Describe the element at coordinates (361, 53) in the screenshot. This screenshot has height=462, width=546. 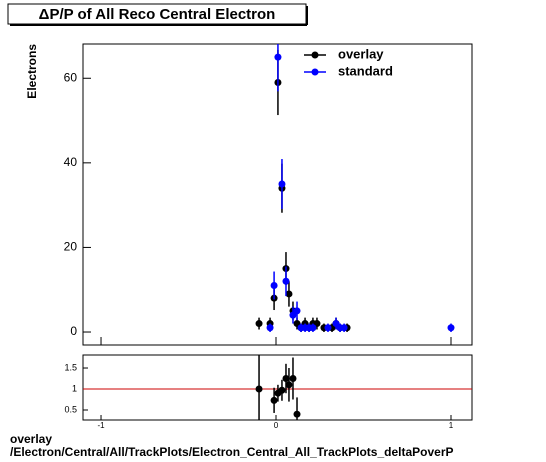
I see `legend-label: overlay` at that location.